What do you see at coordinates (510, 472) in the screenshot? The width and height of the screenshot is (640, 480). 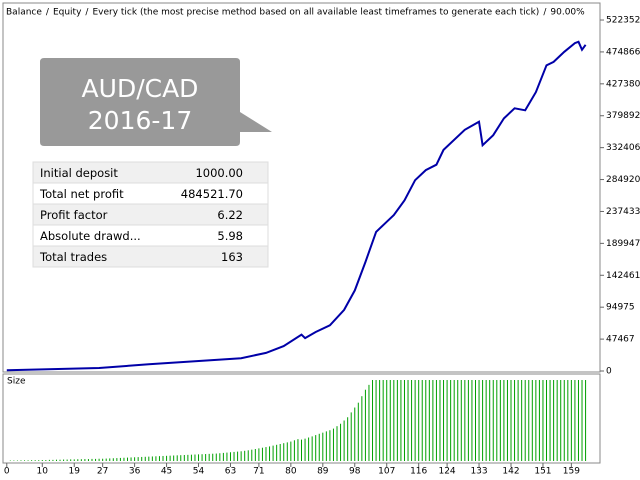 I see `x-tick-label: 142` at bounding box center [510, 472].